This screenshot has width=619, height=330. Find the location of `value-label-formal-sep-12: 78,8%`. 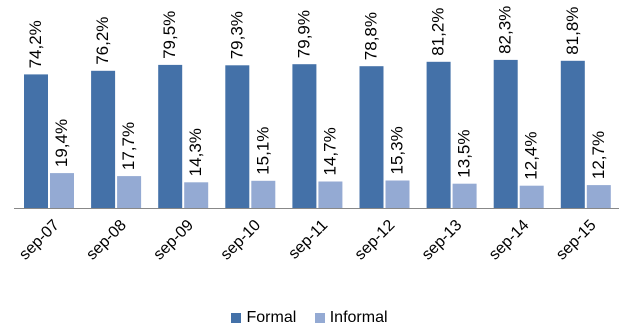

value-label-formal-sep-12: 78,8% is located at coordinates (371, 36).